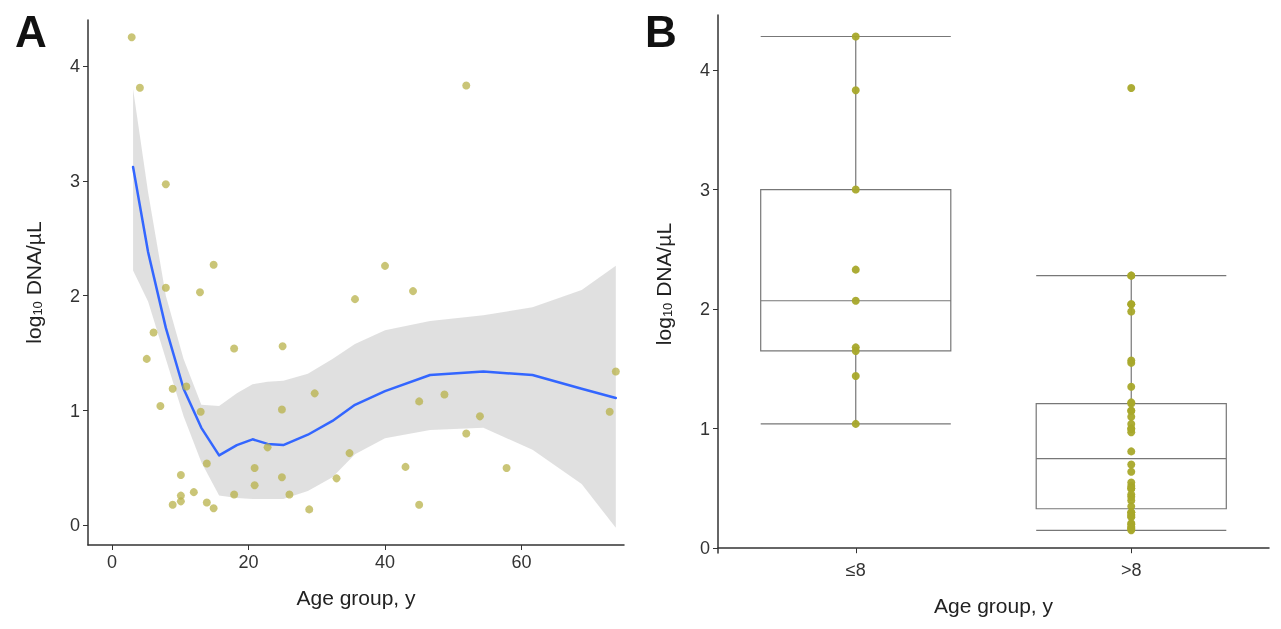 The height and width of the screenshot is (629, 1281). What do you see at coordinates (1131, 570) in the screenshot?
I see `x-tick-label: >8` at bounding box center [1131, 570].